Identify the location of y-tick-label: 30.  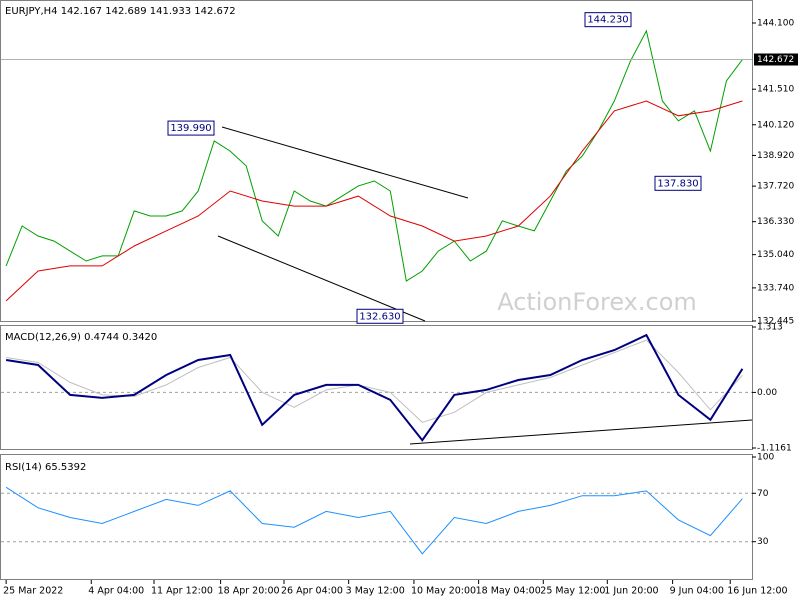
(763, 542).